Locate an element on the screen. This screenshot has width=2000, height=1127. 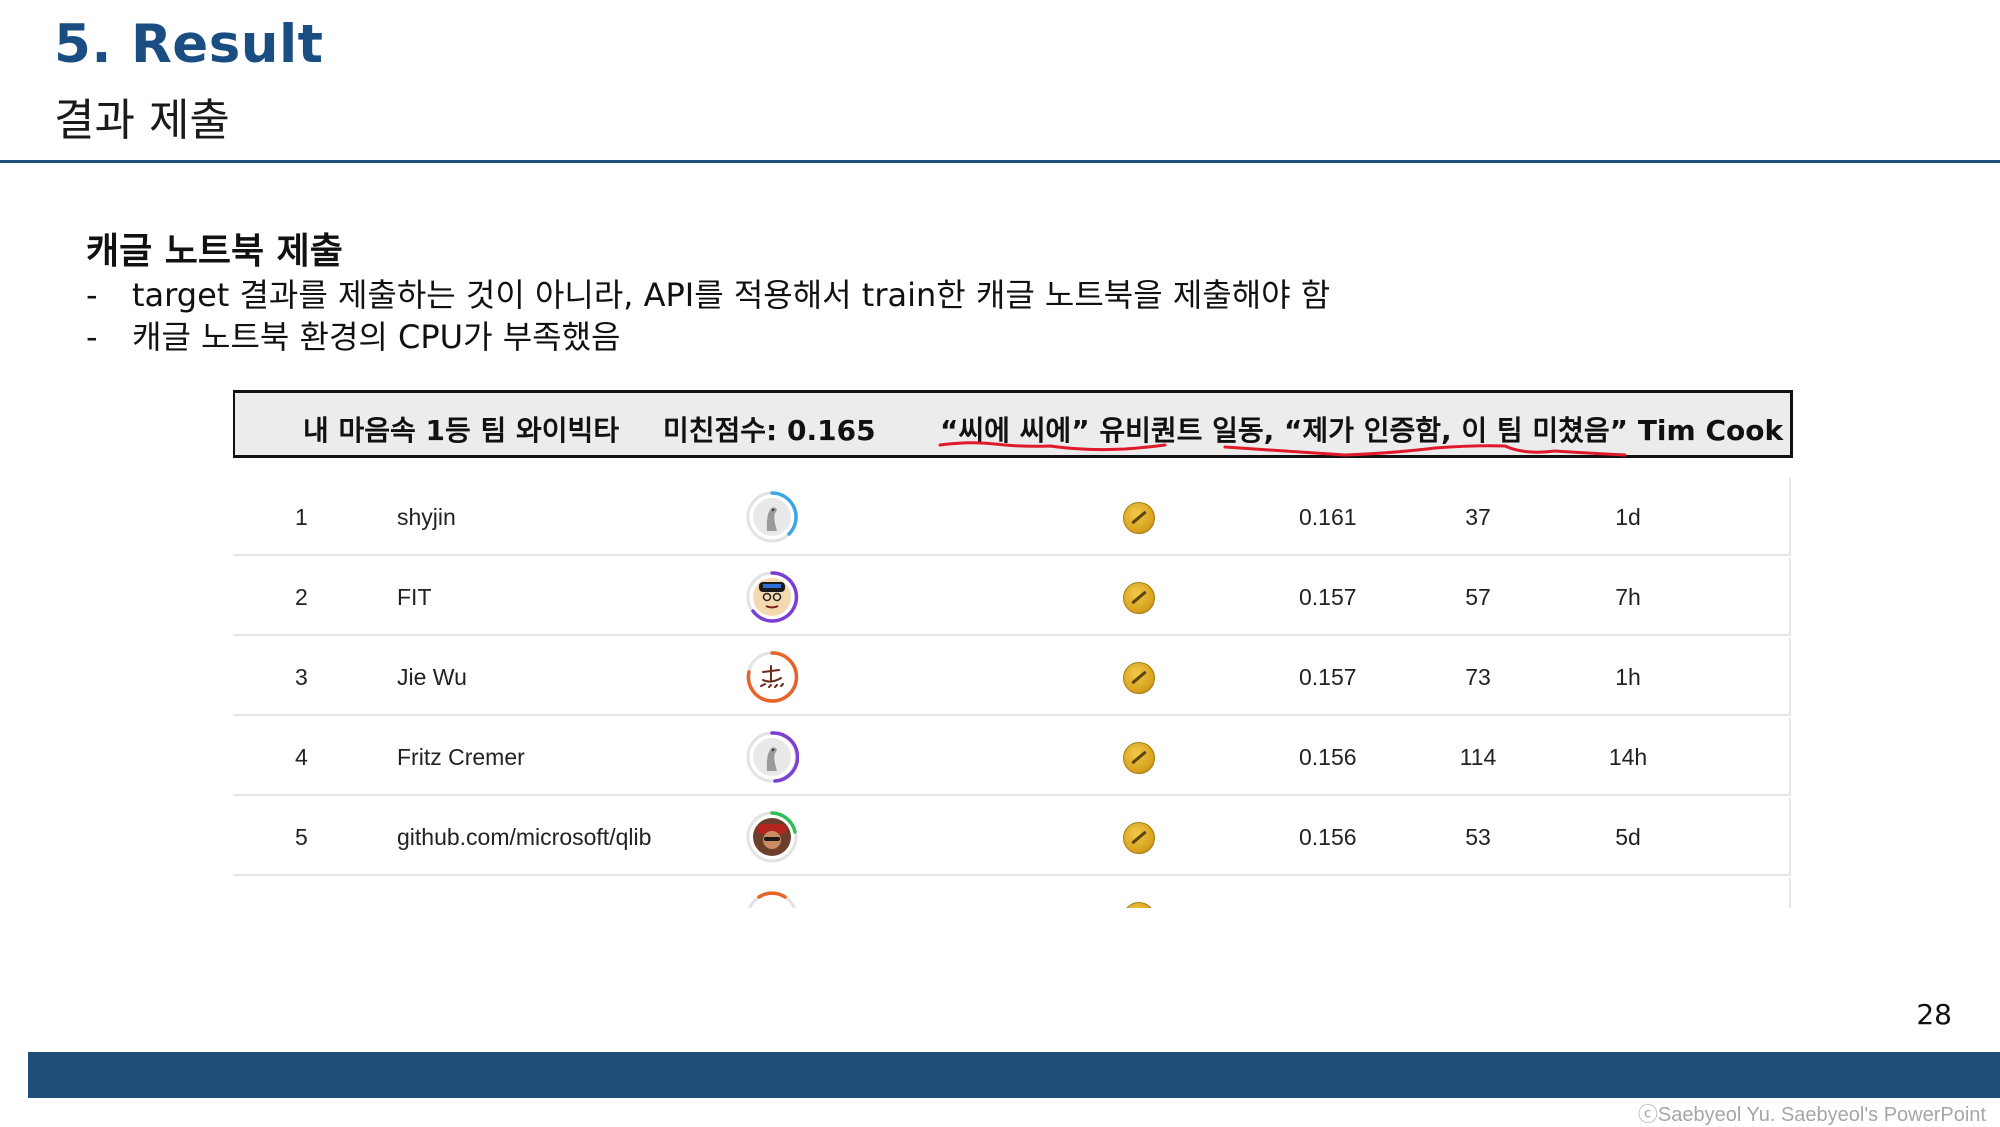
rank-cell: 3 is located at coordinates (301, 677).